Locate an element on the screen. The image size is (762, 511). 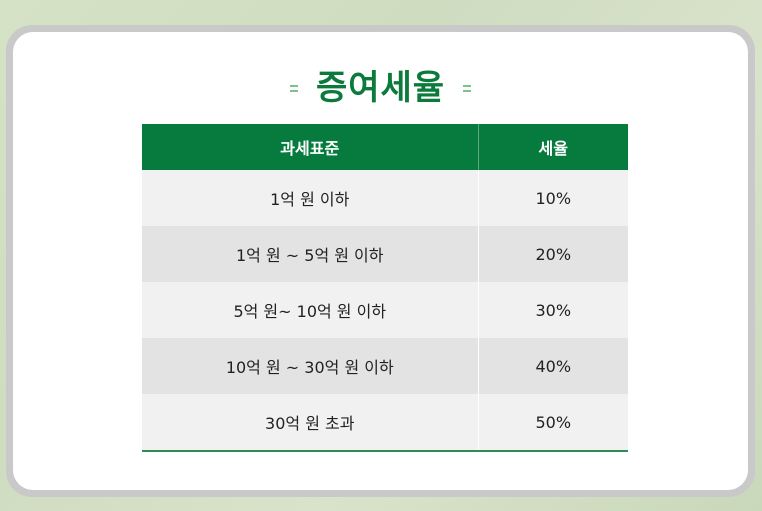
tax-base-cell: 10억 원 ~ 30억 원 이하 is located at coordinates (310, 366).